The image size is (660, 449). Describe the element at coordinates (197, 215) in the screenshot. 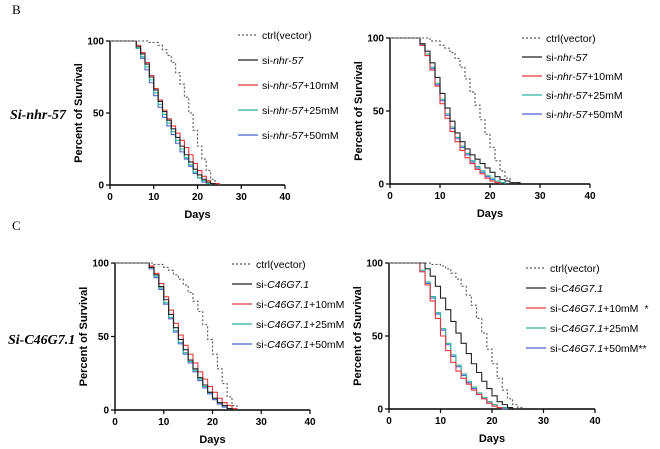

I see `x-axis-label: Days` at that location.